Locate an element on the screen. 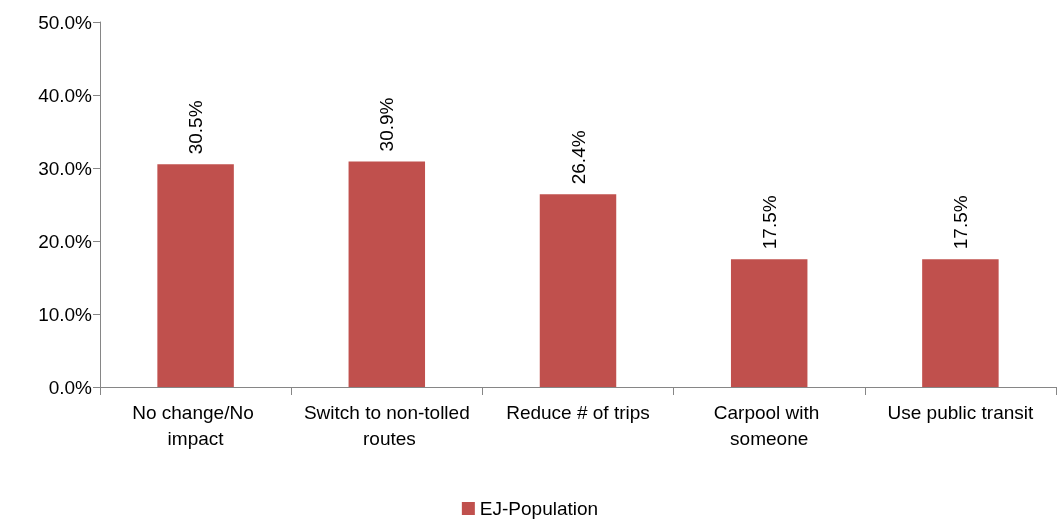 Image resolution: width=1060 pixels, height=525 pixels. x-tick-label: Carpool with someone is located at coordinates (769, 425).